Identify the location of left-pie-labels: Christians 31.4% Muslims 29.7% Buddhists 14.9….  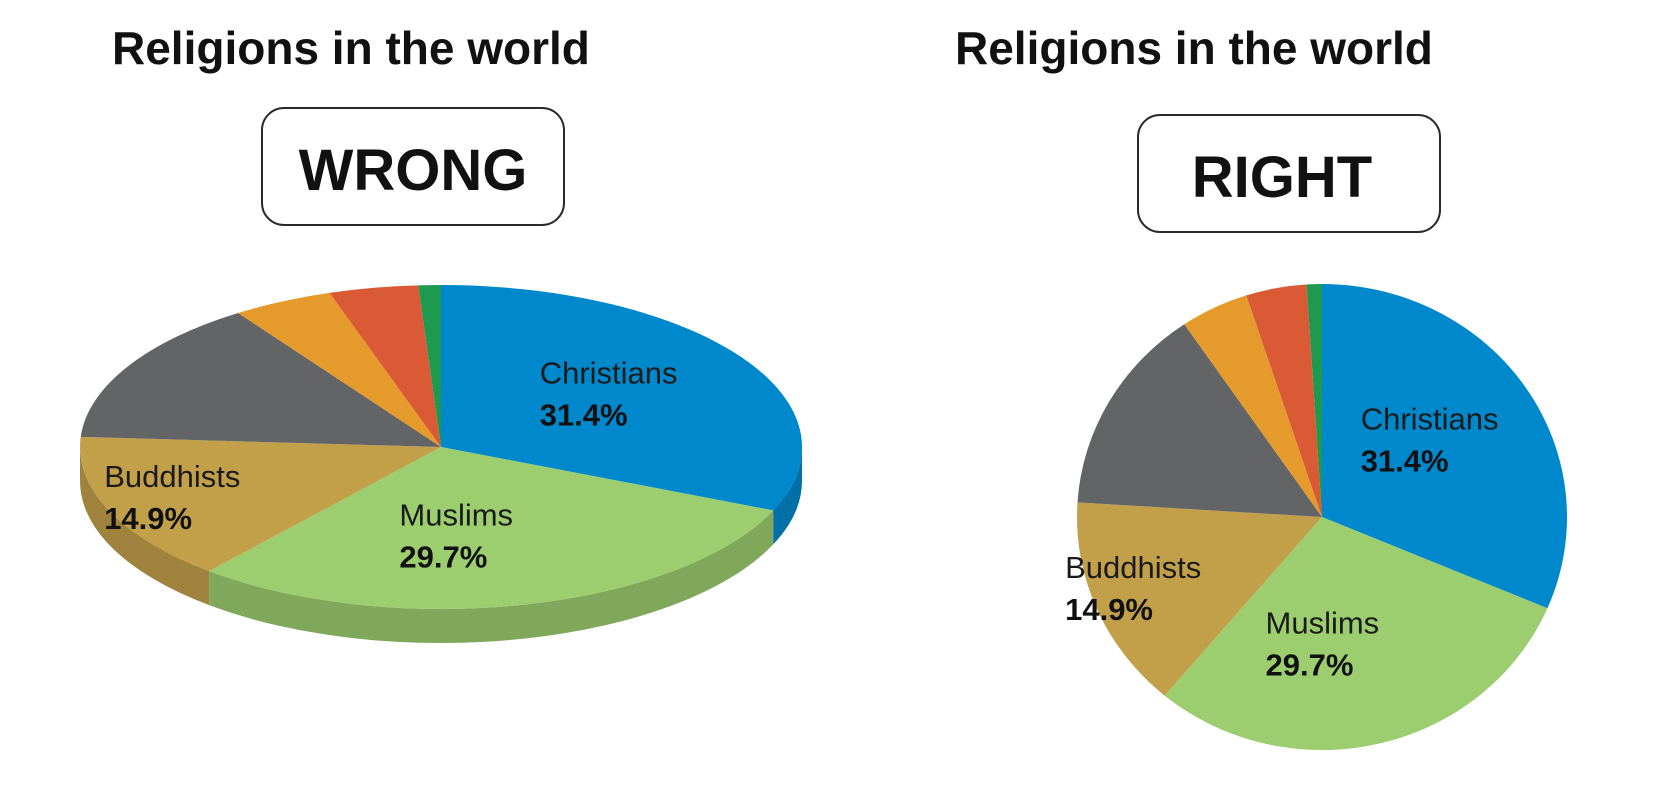
(390, 465).